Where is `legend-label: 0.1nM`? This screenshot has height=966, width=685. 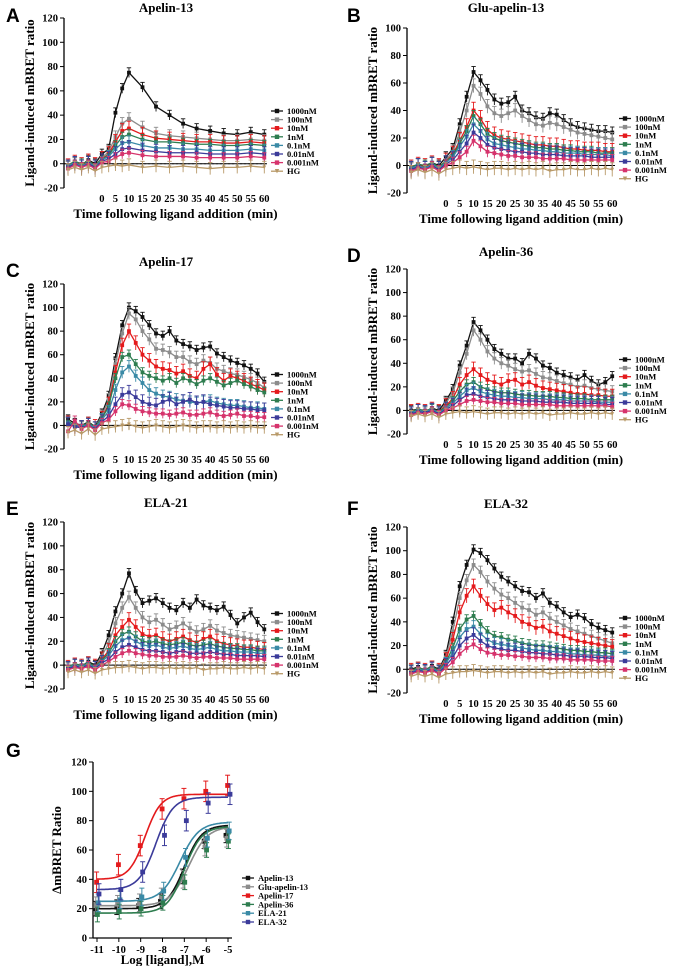 legend-label: 0.1nM is located at coordinates (646, 652).